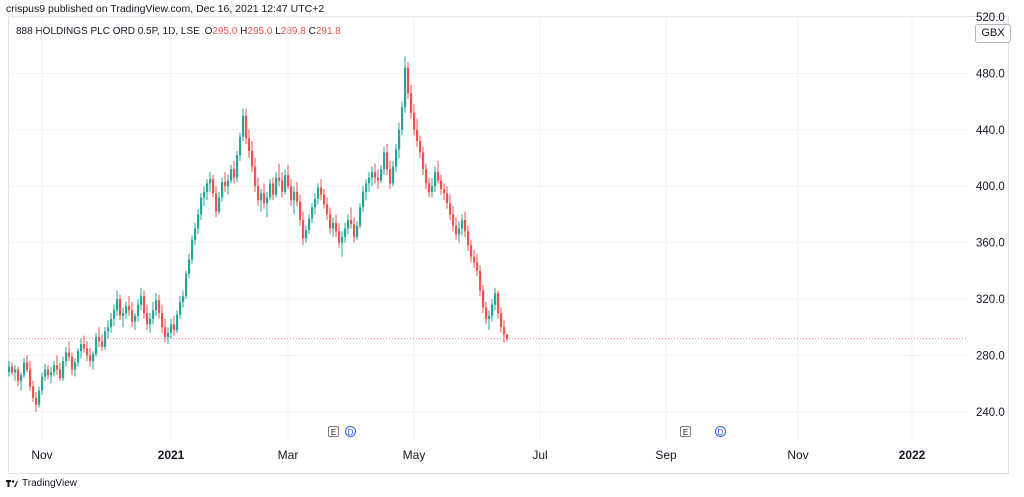 The width and height of the screenshot is (1024, 497). Describe the element at coordinates (990, 413) in the screenshot. I see `price-tick-label: 240.0` at that location.